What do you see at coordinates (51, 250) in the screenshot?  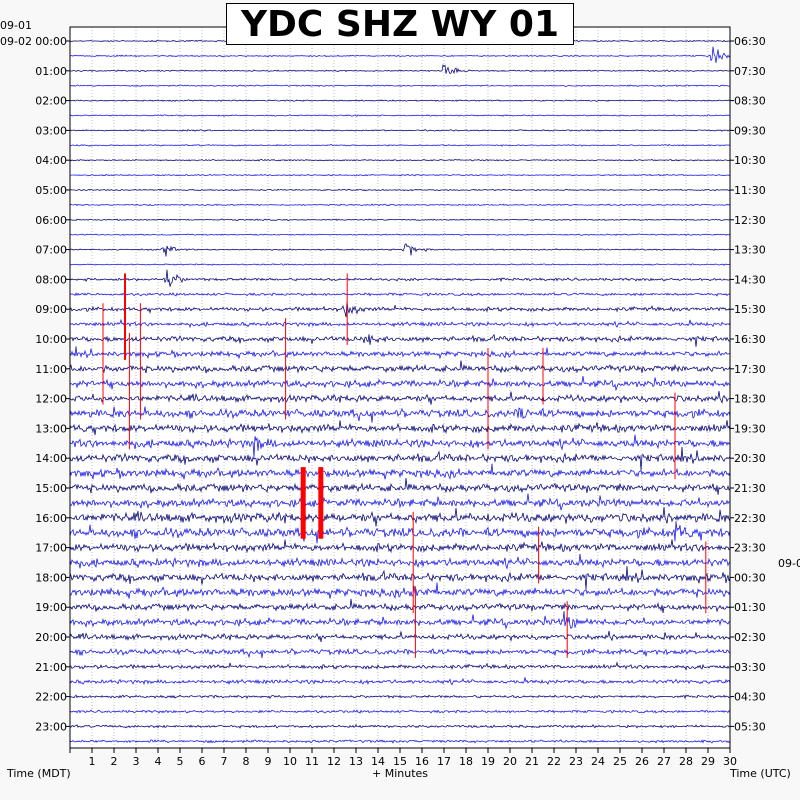 I see `left-hour-label: 07:00` at bounding box center [51, 250].